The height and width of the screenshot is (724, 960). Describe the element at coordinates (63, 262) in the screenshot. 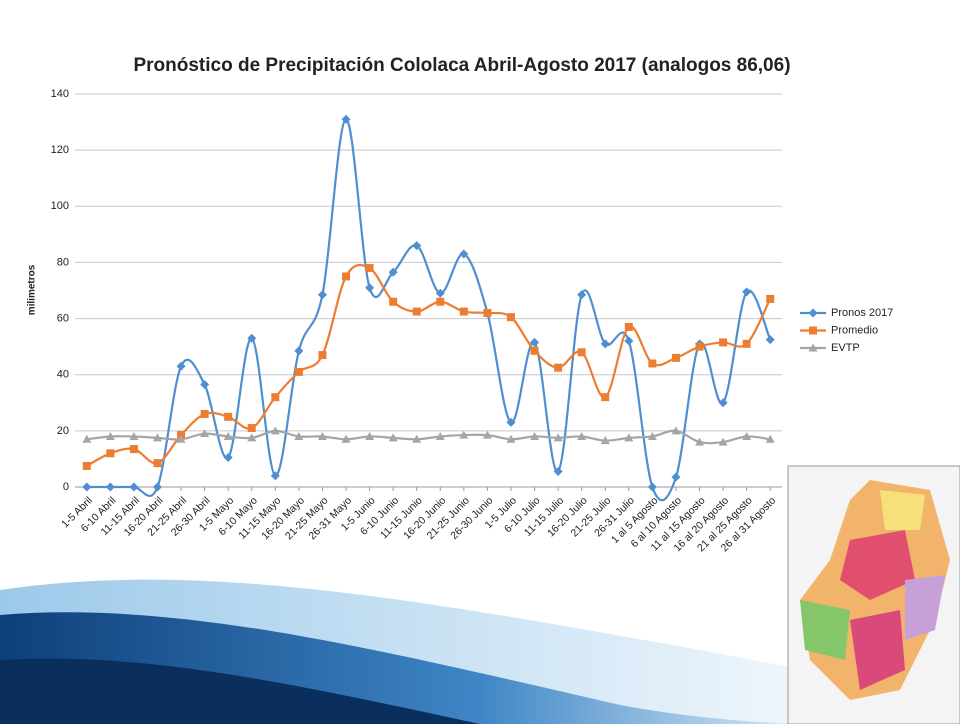

I see `y-tick-label: 80` at that location.